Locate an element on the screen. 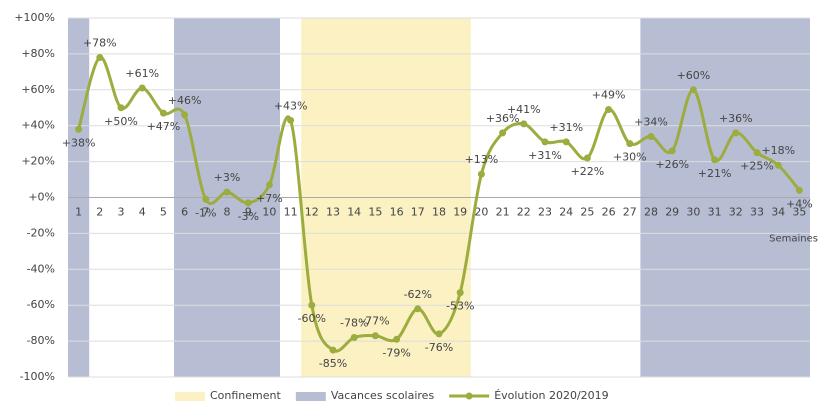 The height and width of the screenshot is (407, 819). x-tick-label: 14 is located at coordinates (354, 212).